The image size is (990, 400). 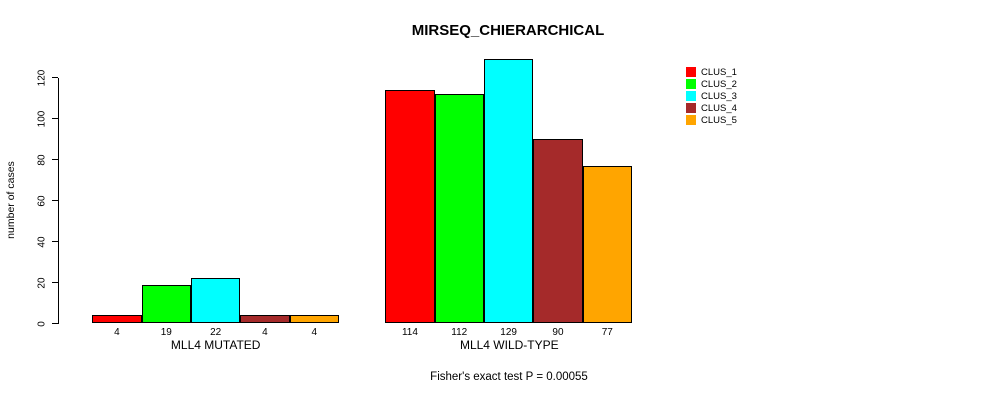 I want to click on y-axis-tick-label: 20, so click(x=42, y=282).